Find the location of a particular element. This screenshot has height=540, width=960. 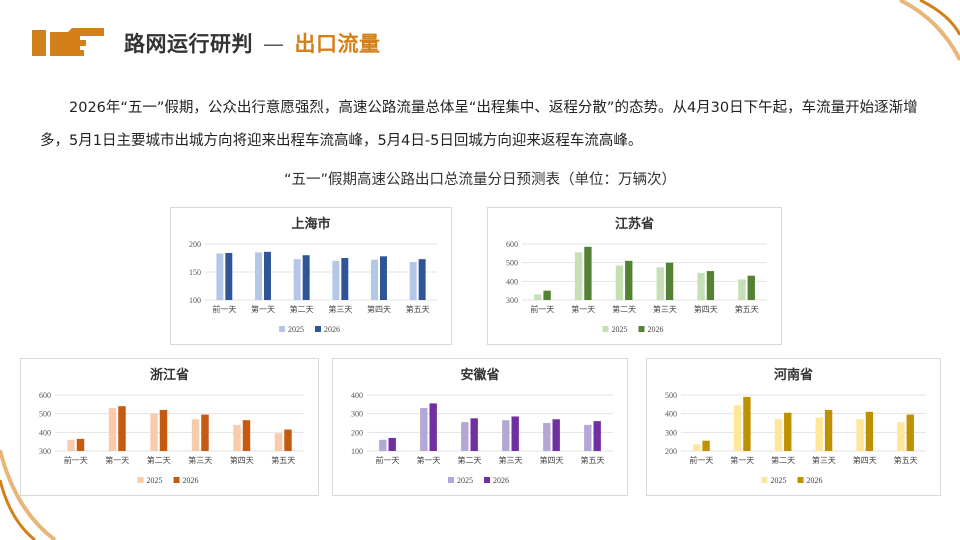

pointing-hand-icon is located at coordinates (68, 42).